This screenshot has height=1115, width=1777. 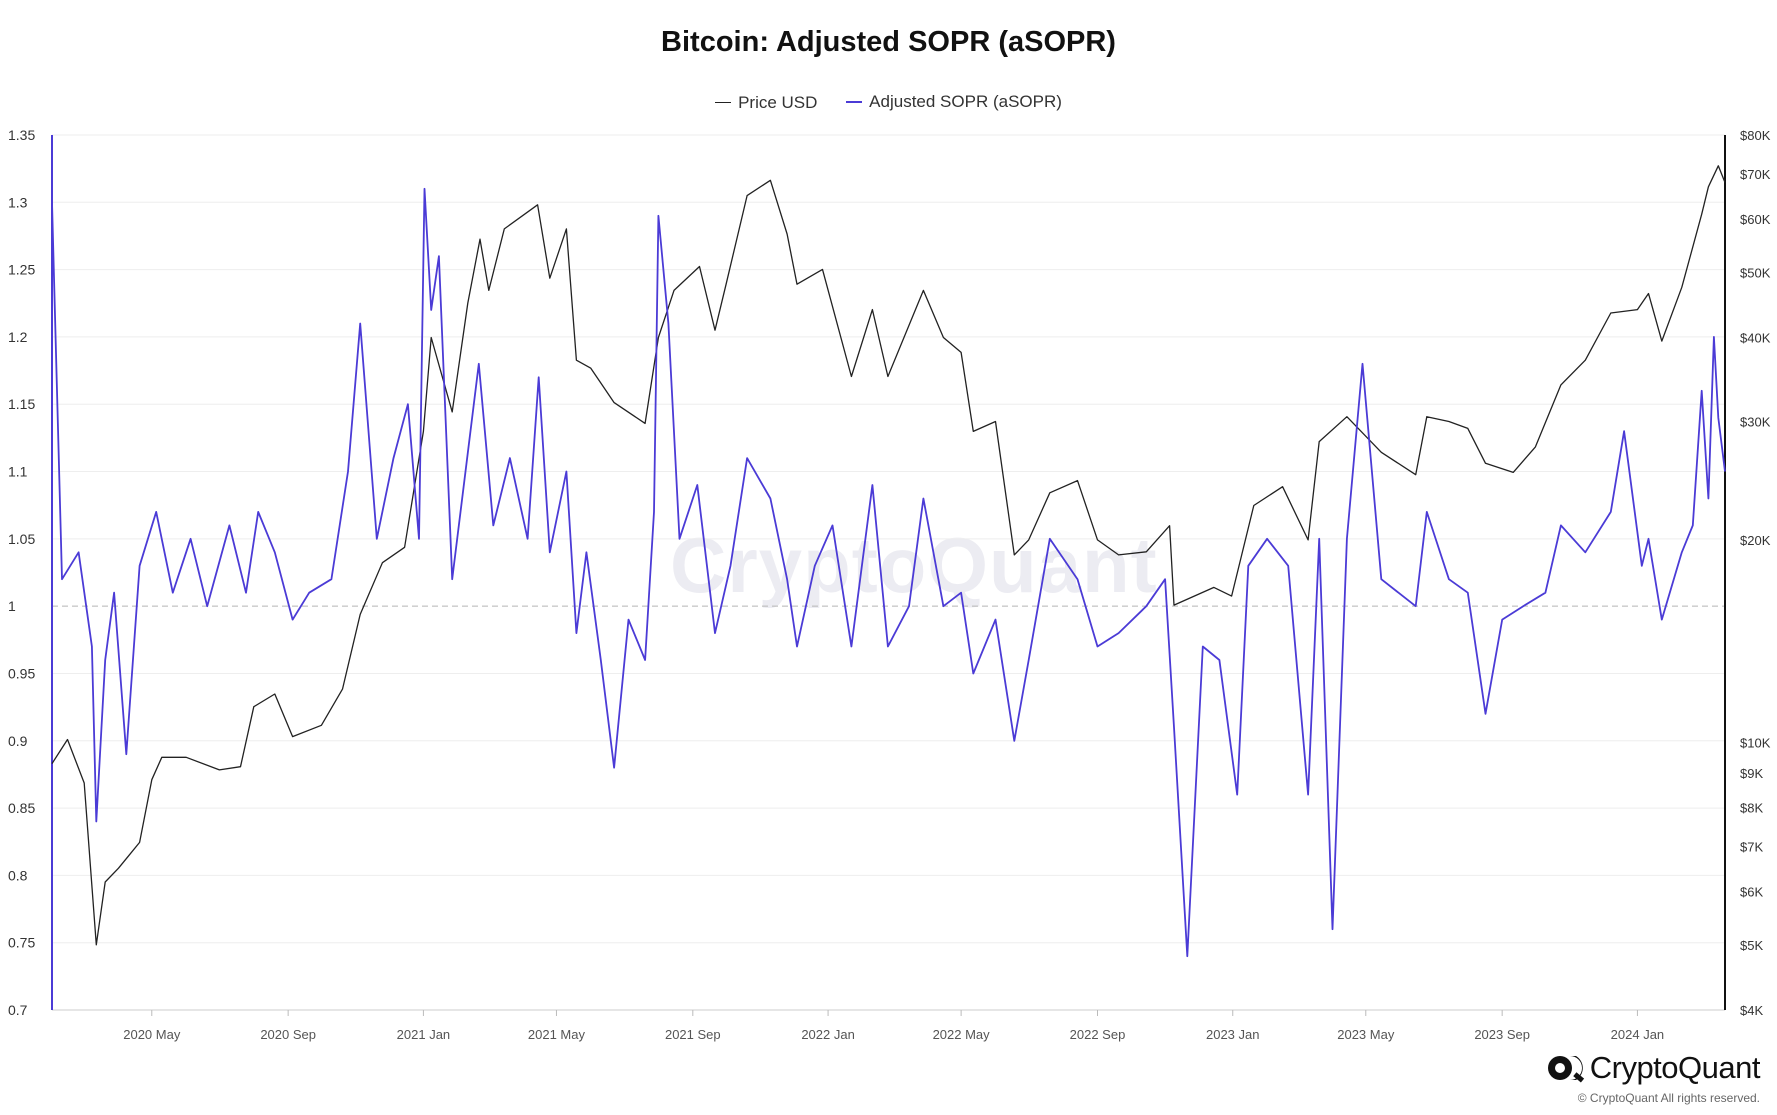 I want to click on y-left-tick-label: 0.75, so click(x=21, y=943).